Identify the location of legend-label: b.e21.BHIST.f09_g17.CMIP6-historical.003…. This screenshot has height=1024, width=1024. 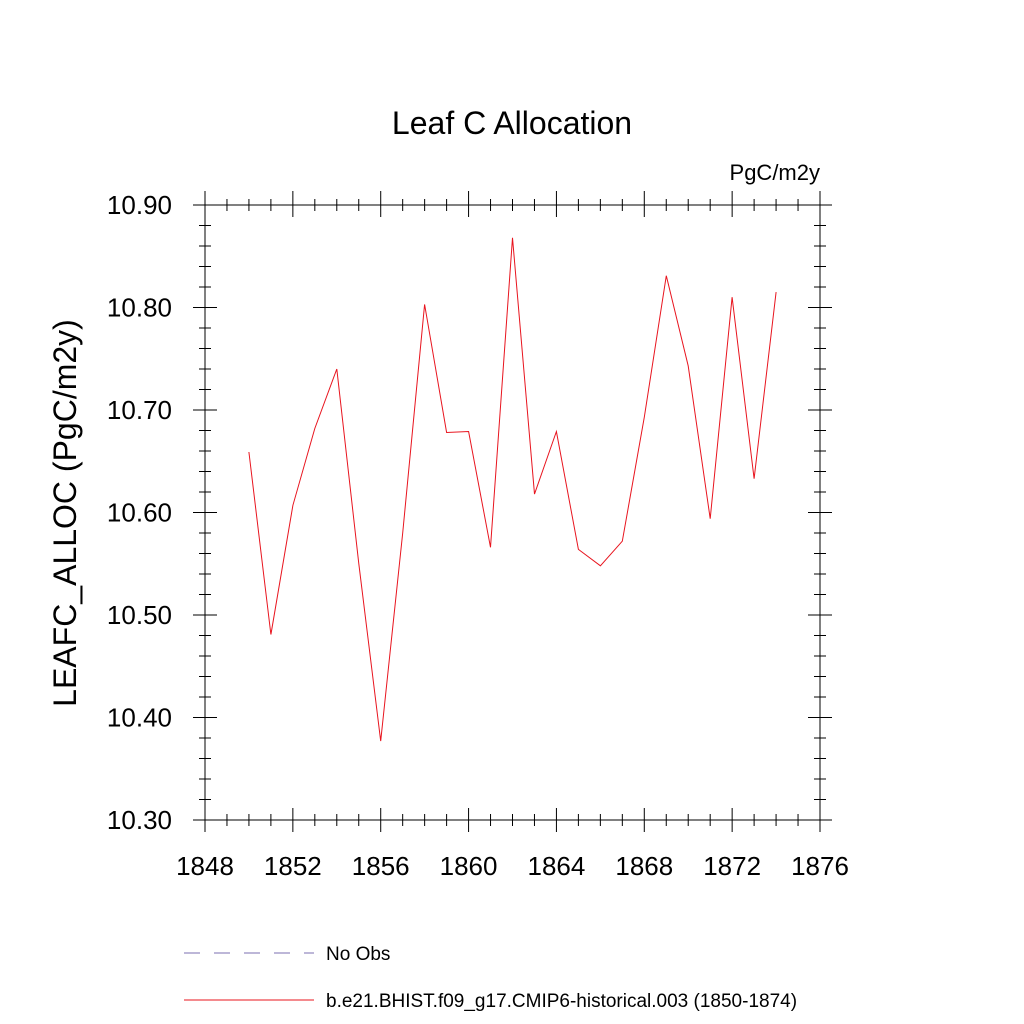
(561, 1001).